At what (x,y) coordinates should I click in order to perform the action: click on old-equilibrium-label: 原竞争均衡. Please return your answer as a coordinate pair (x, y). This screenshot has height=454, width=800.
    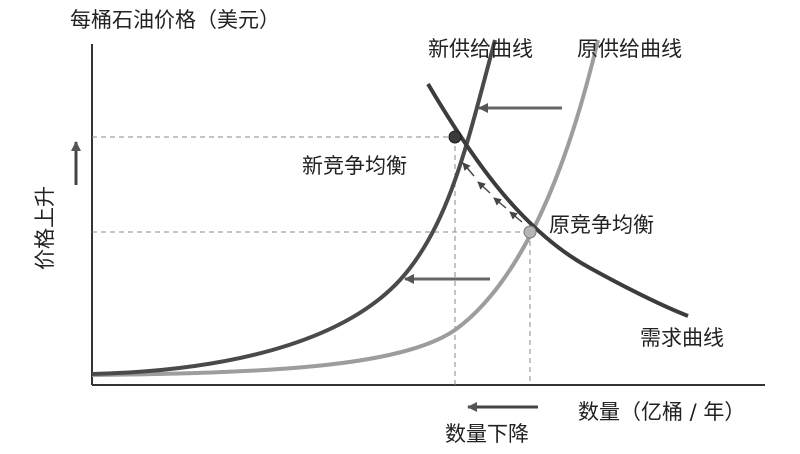
    Looking at the image, I should click on (601, 225).